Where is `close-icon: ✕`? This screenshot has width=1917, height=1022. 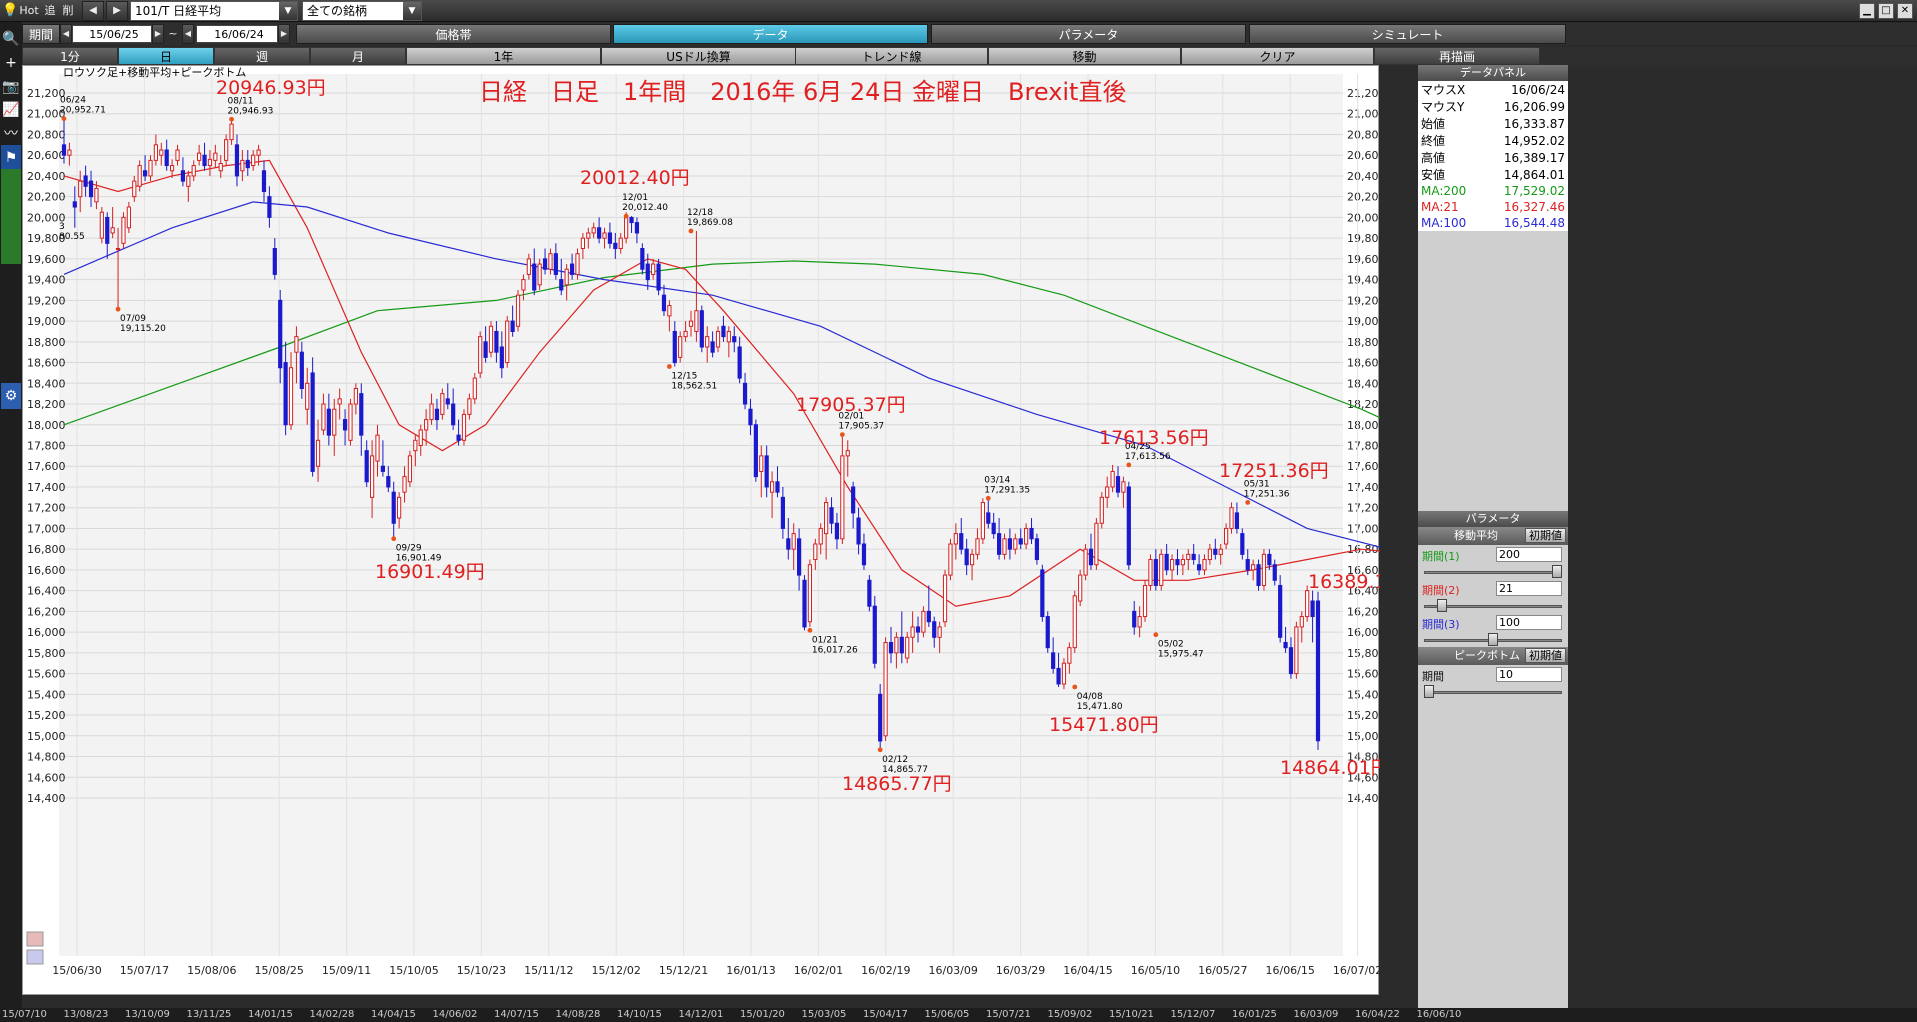 close-icon: ✕ is located at coordinates (1905, 11).